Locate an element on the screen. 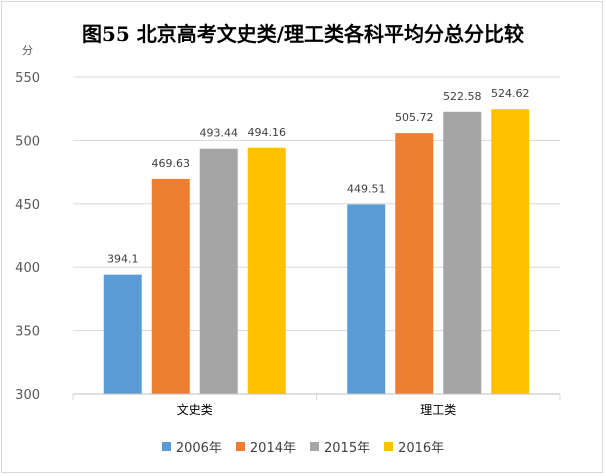 The image size is (606, 476). y-tick-label-2: 400 is located at coordinates (27, 268).